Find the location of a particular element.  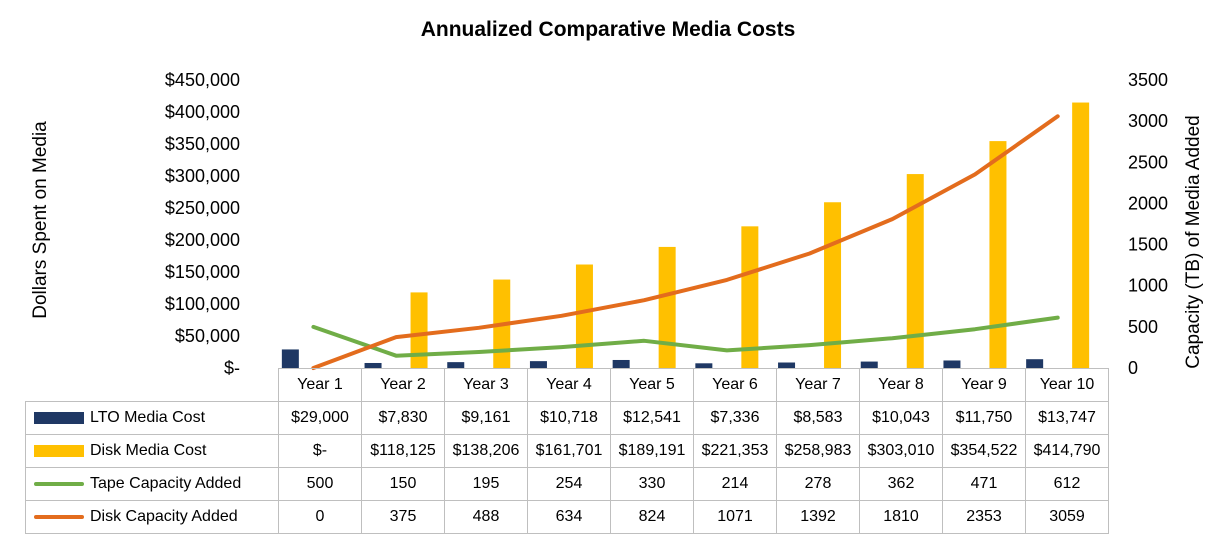

legend-entry: Disk Capacity Added is located at coordinates (152, 517).